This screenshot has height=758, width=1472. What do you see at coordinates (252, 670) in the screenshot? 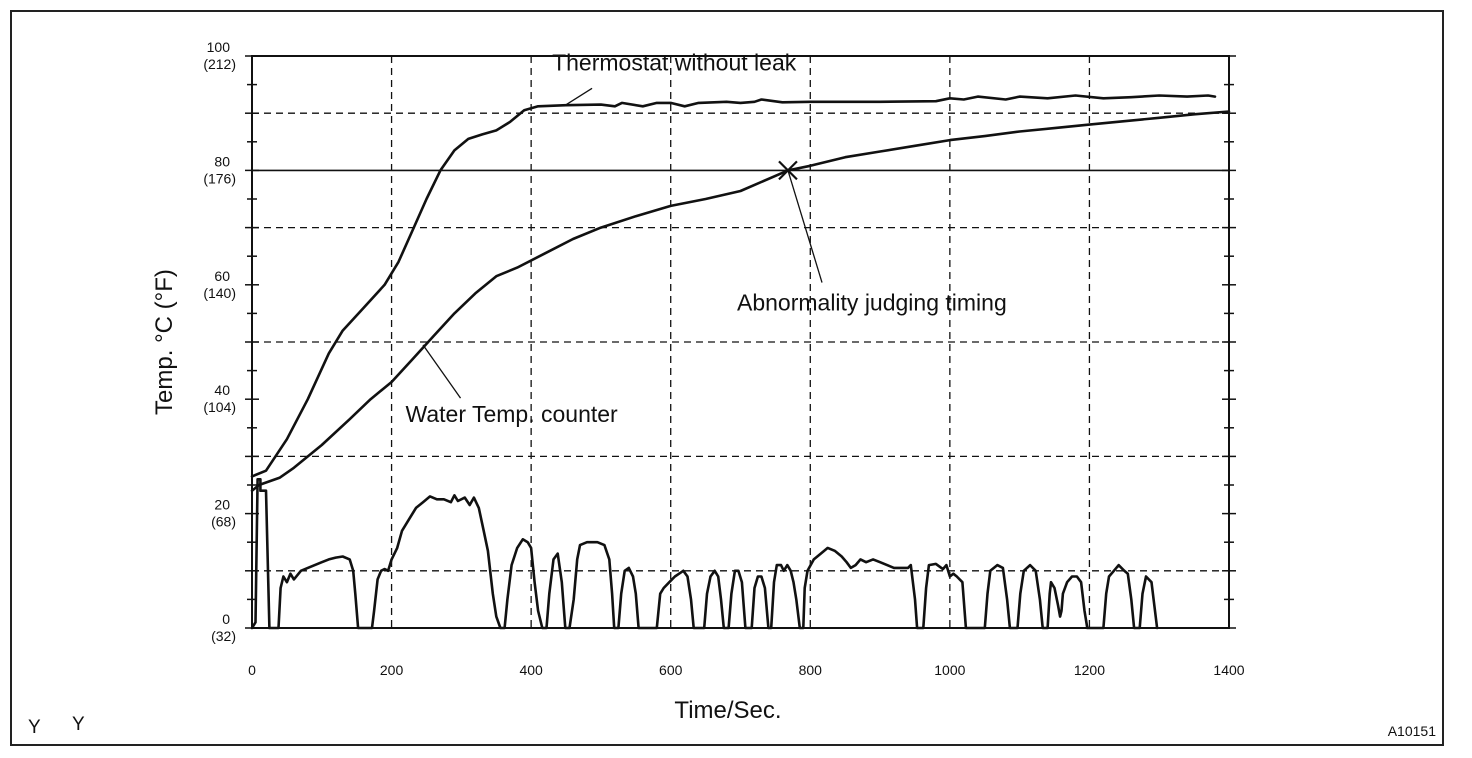
I see `x-tick-label: 0` at bounding box center [252, 670].